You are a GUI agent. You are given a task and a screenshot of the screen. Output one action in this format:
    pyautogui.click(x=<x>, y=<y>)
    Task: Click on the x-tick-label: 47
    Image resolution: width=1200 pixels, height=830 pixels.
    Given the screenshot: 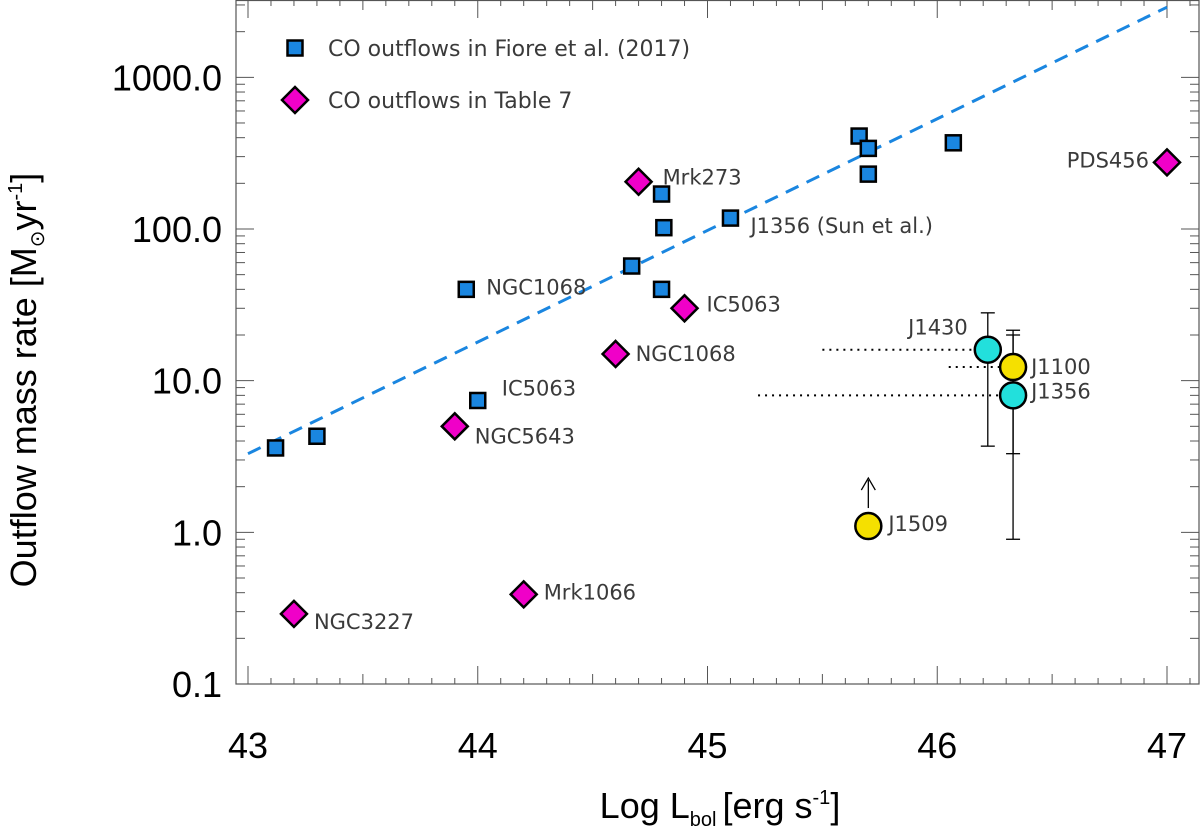 What is the action you would take?
    pyautogui.click(x=1167, y=745)
    